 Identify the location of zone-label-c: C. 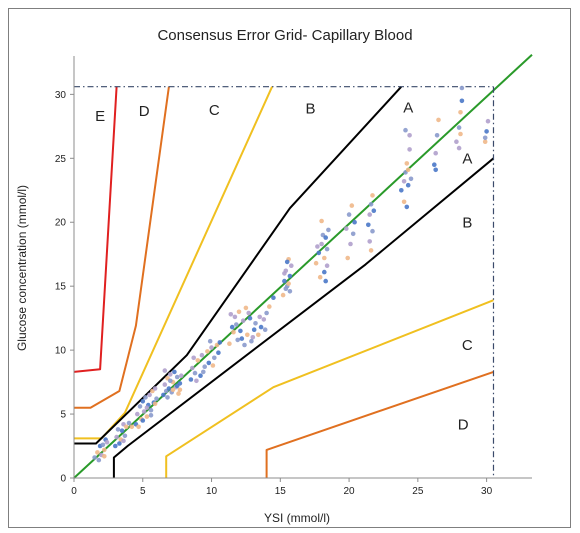
(214, 110).